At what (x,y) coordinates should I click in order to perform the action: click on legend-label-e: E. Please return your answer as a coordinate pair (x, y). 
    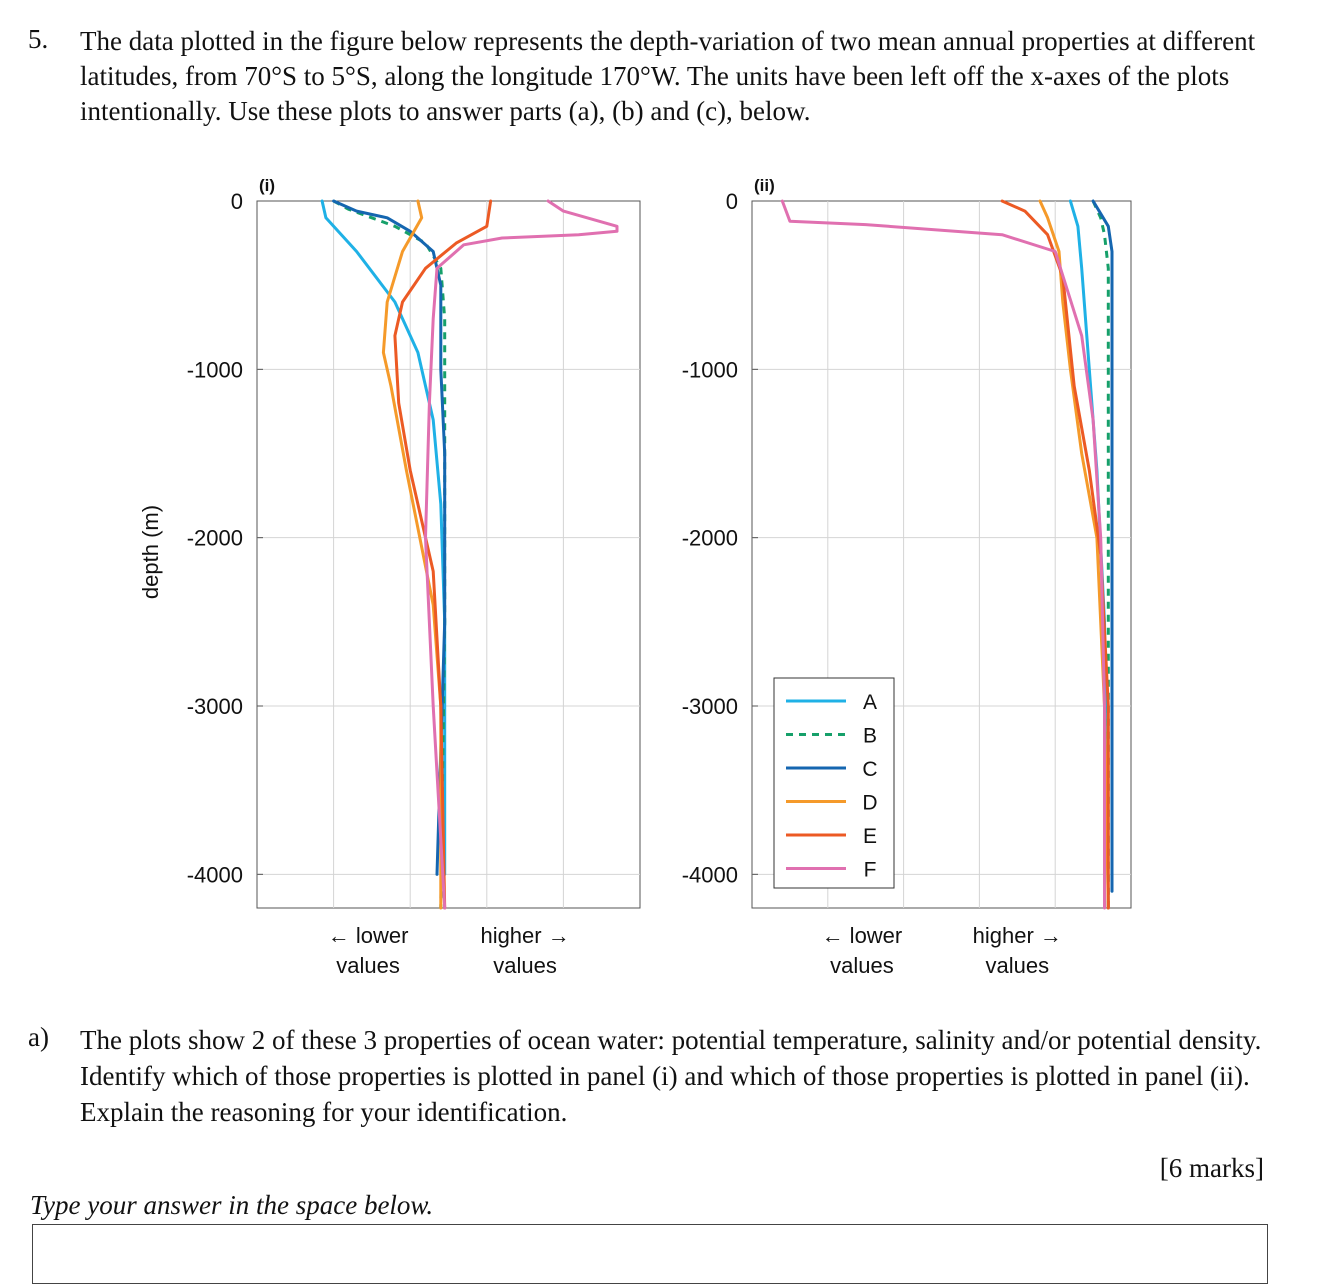
    Looking at the image, I should click on (870, 836).